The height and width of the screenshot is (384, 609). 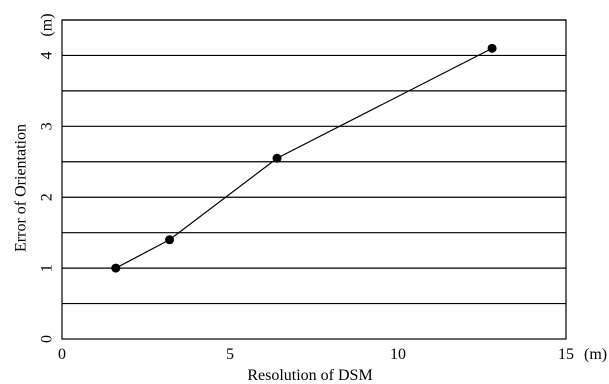 I want to click on y-tick-label: 3, so click(x=47, y=126).